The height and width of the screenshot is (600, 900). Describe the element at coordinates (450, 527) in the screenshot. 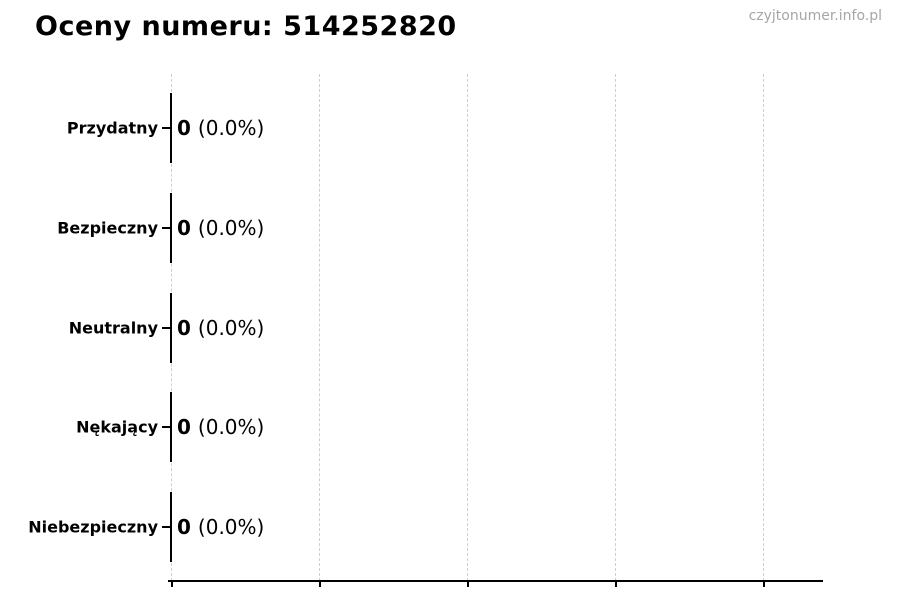

I see `chart-row: Niebezpieczny 0 (0.0%)` at that location.